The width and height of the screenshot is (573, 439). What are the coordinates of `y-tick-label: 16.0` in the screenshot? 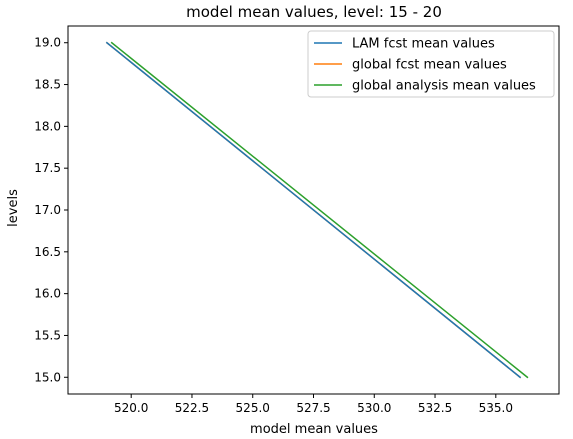 It's located at (47, 294).